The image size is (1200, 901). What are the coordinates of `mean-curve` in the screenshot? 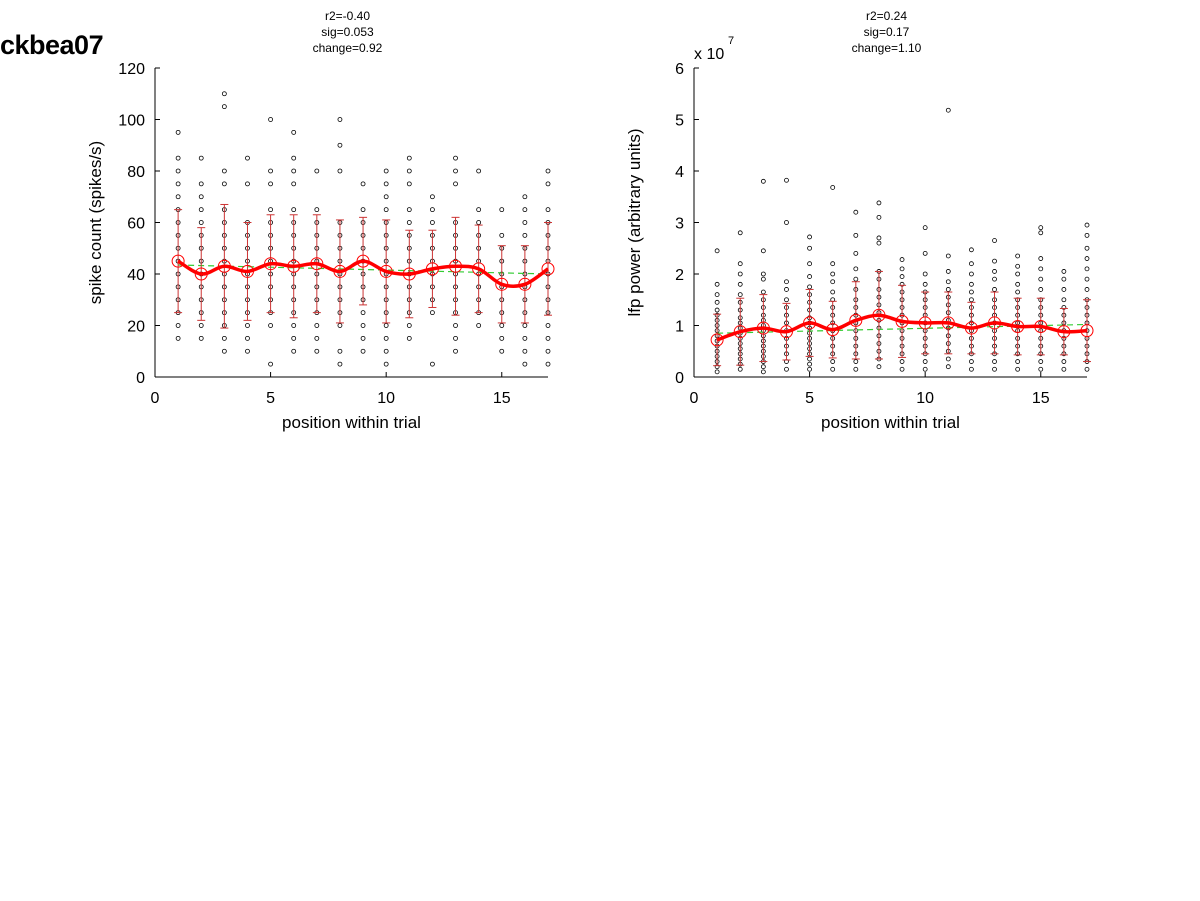 It's located at (902, 327).